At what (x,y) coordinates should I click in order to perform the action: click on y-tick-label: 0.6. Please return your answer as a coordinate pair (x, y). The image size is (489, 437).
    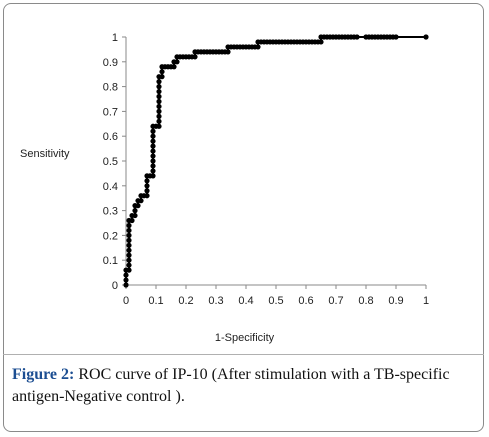
    Looking at the image, I should click on (110, 137).